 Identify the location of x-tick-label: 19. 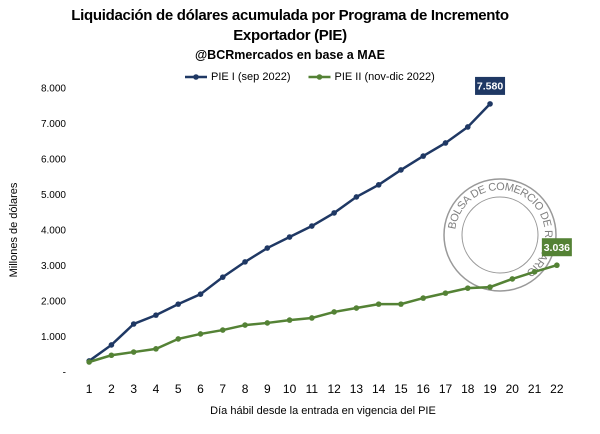
(490, 389).